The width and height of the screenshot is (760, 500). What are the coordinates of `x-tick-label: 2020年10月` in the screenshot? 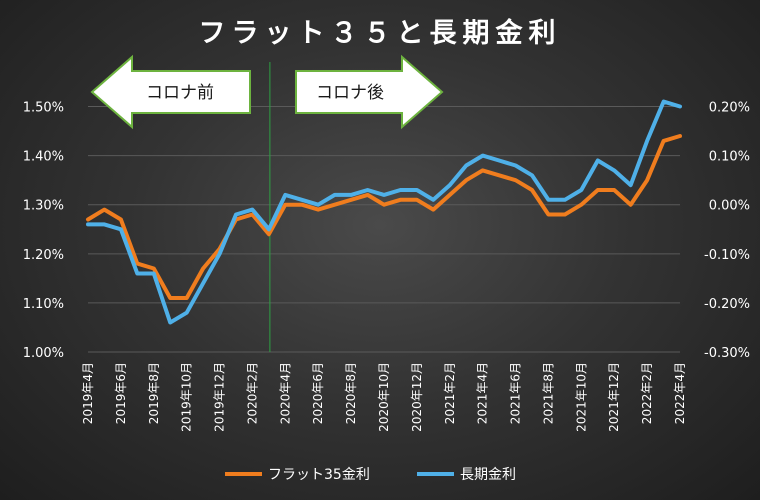 It's located at (384, 397).